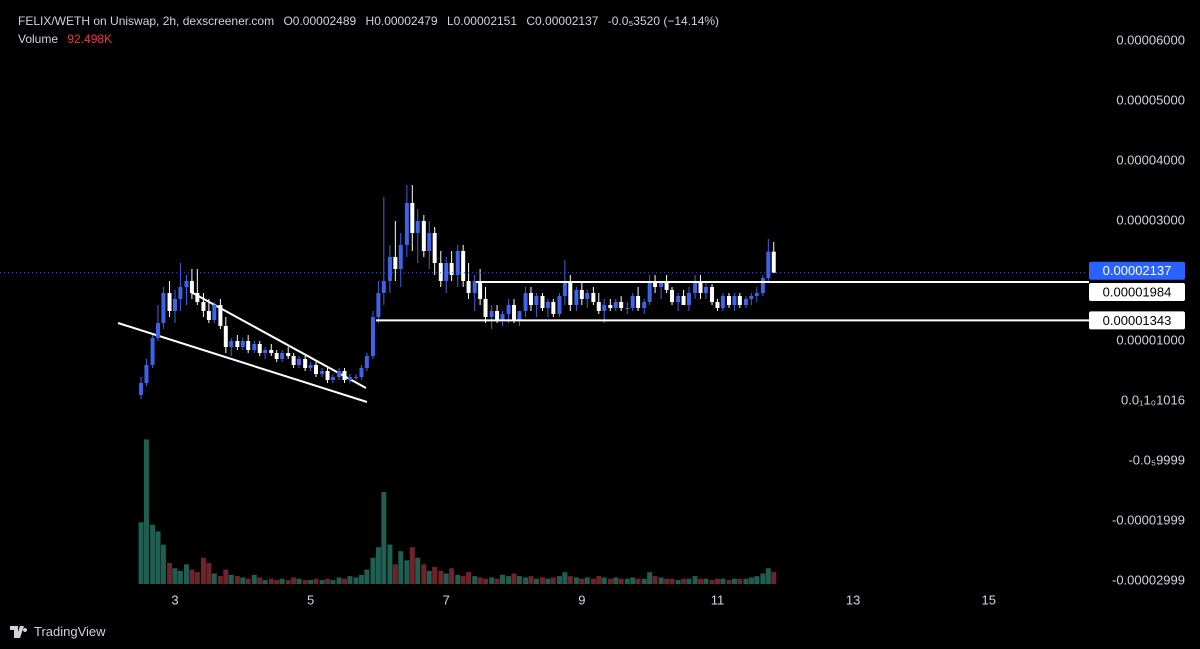  What do you see at coordinates (446, 599) in the screenshot?
I see `x-tick-label: 7` at bounding box center [446, 599].